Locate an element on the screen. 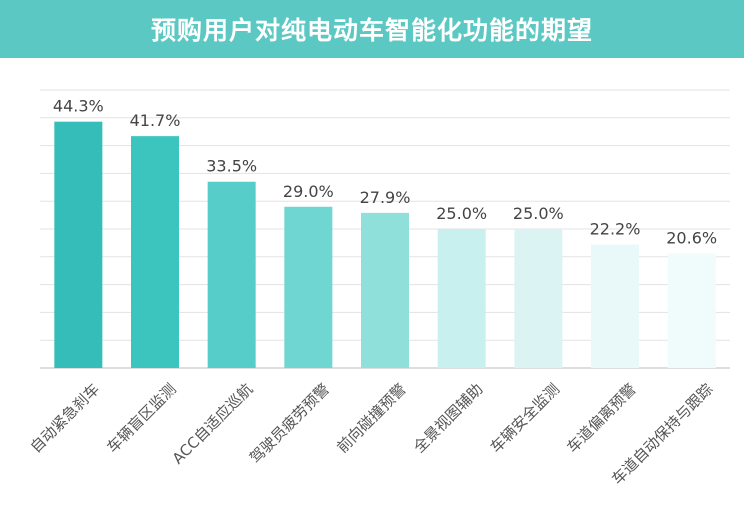  value-label-4: 29.0% is located at coordinates (308, 191).